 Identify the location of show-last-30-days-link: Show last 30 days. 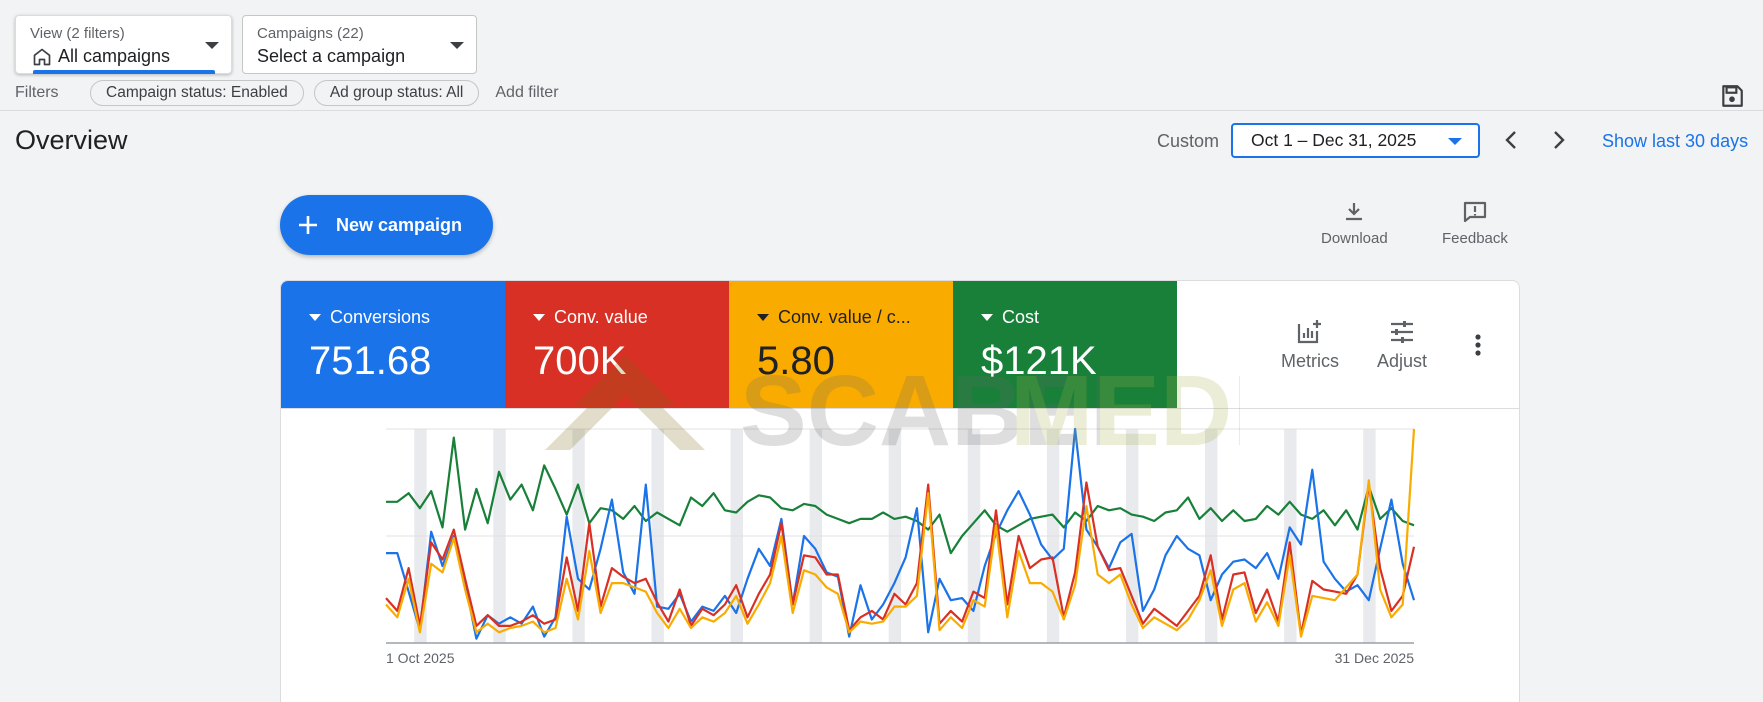
(1675, 141).